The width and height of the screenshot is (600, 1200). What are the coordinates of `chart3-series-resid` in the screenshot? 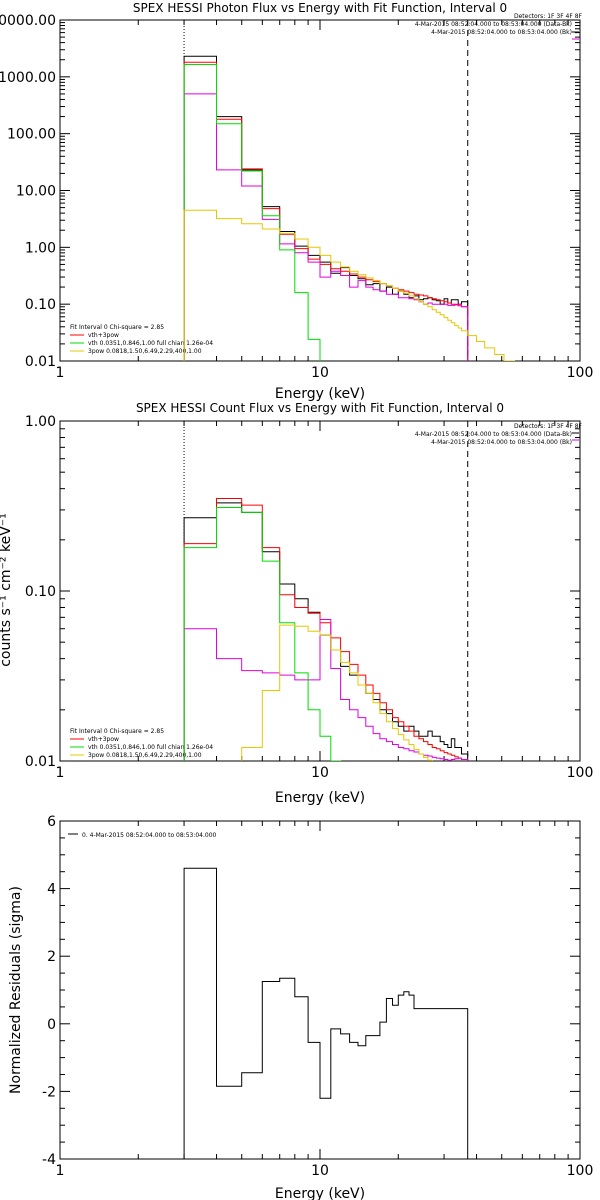 It's located at (326, 1013).